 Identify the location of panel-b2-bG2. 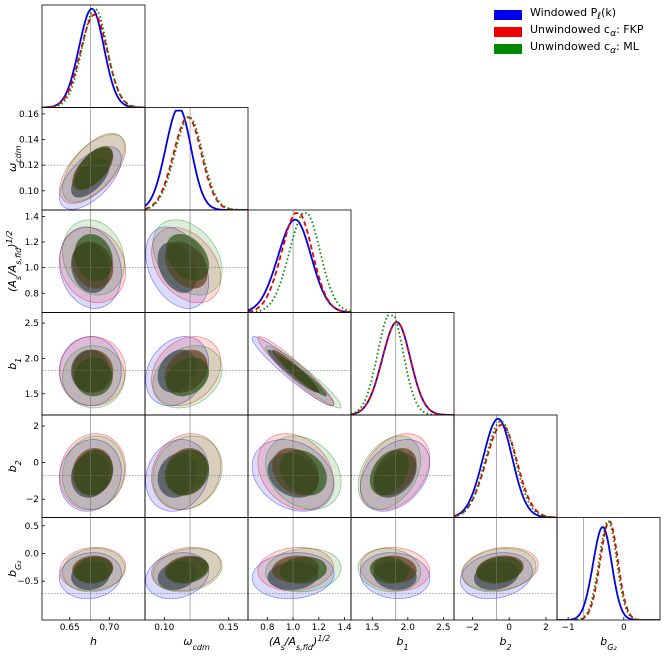
(505, 568).